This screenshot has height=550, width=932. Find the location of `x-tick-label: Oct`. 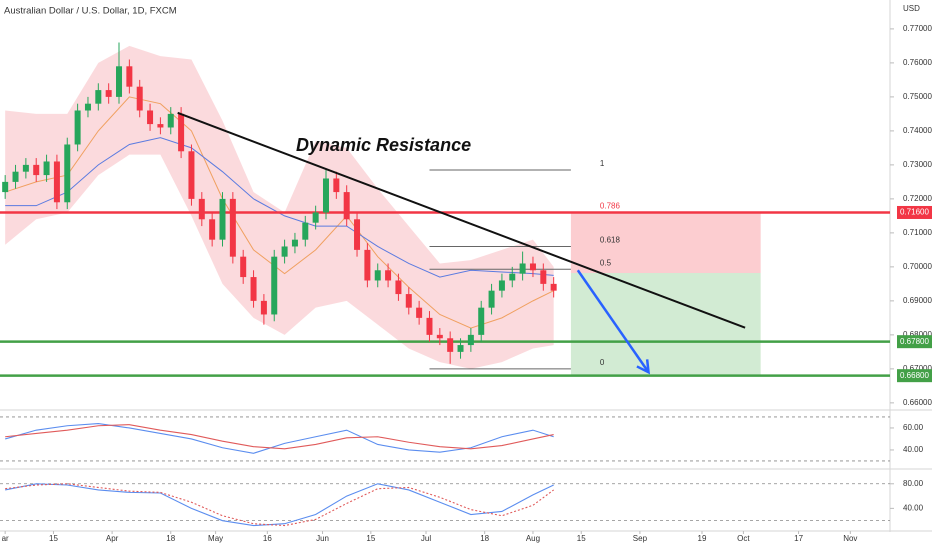

x-tick-label: Oct is located at coordinates (743, 538).